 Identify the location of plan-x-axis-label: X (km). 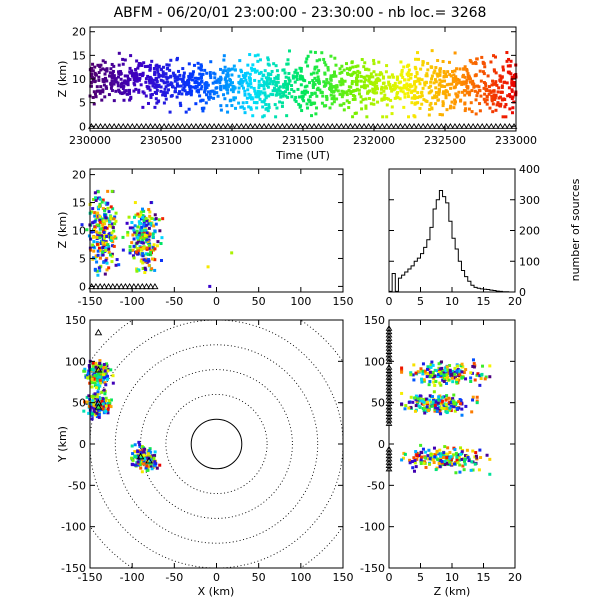
(216, 591).